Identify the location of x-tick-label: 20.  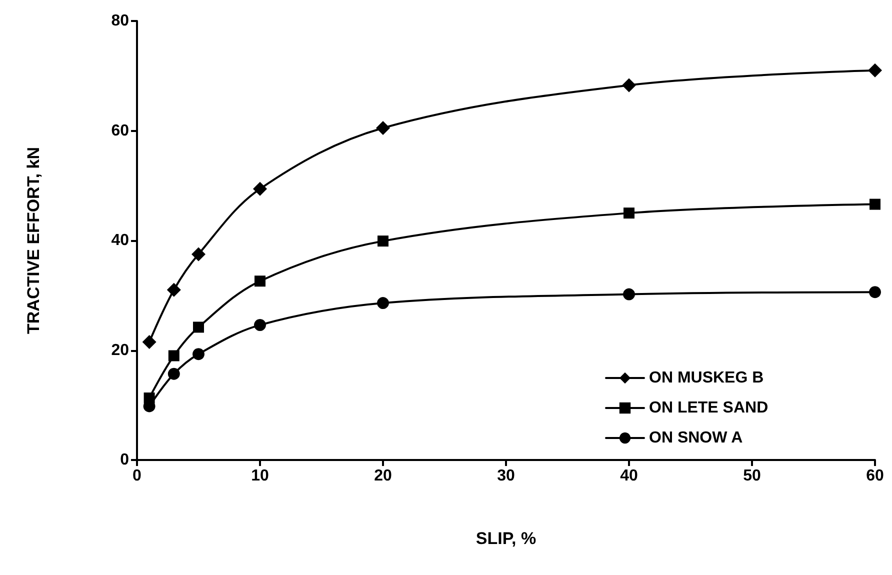
(383, 476).